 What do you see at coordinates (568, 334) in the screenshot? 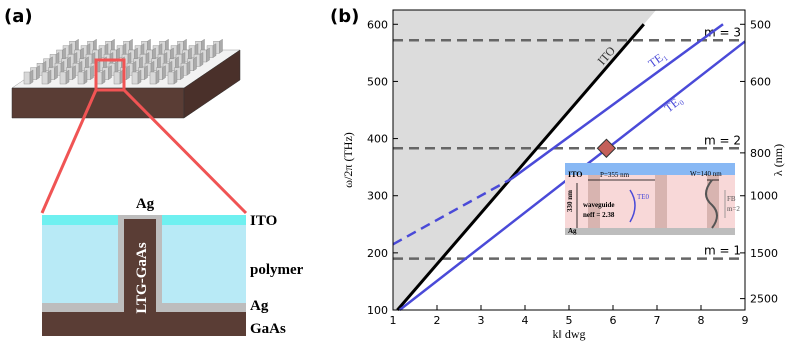
I see `x-axis-label: k‖ dwg` at bounding box center [568, 334].